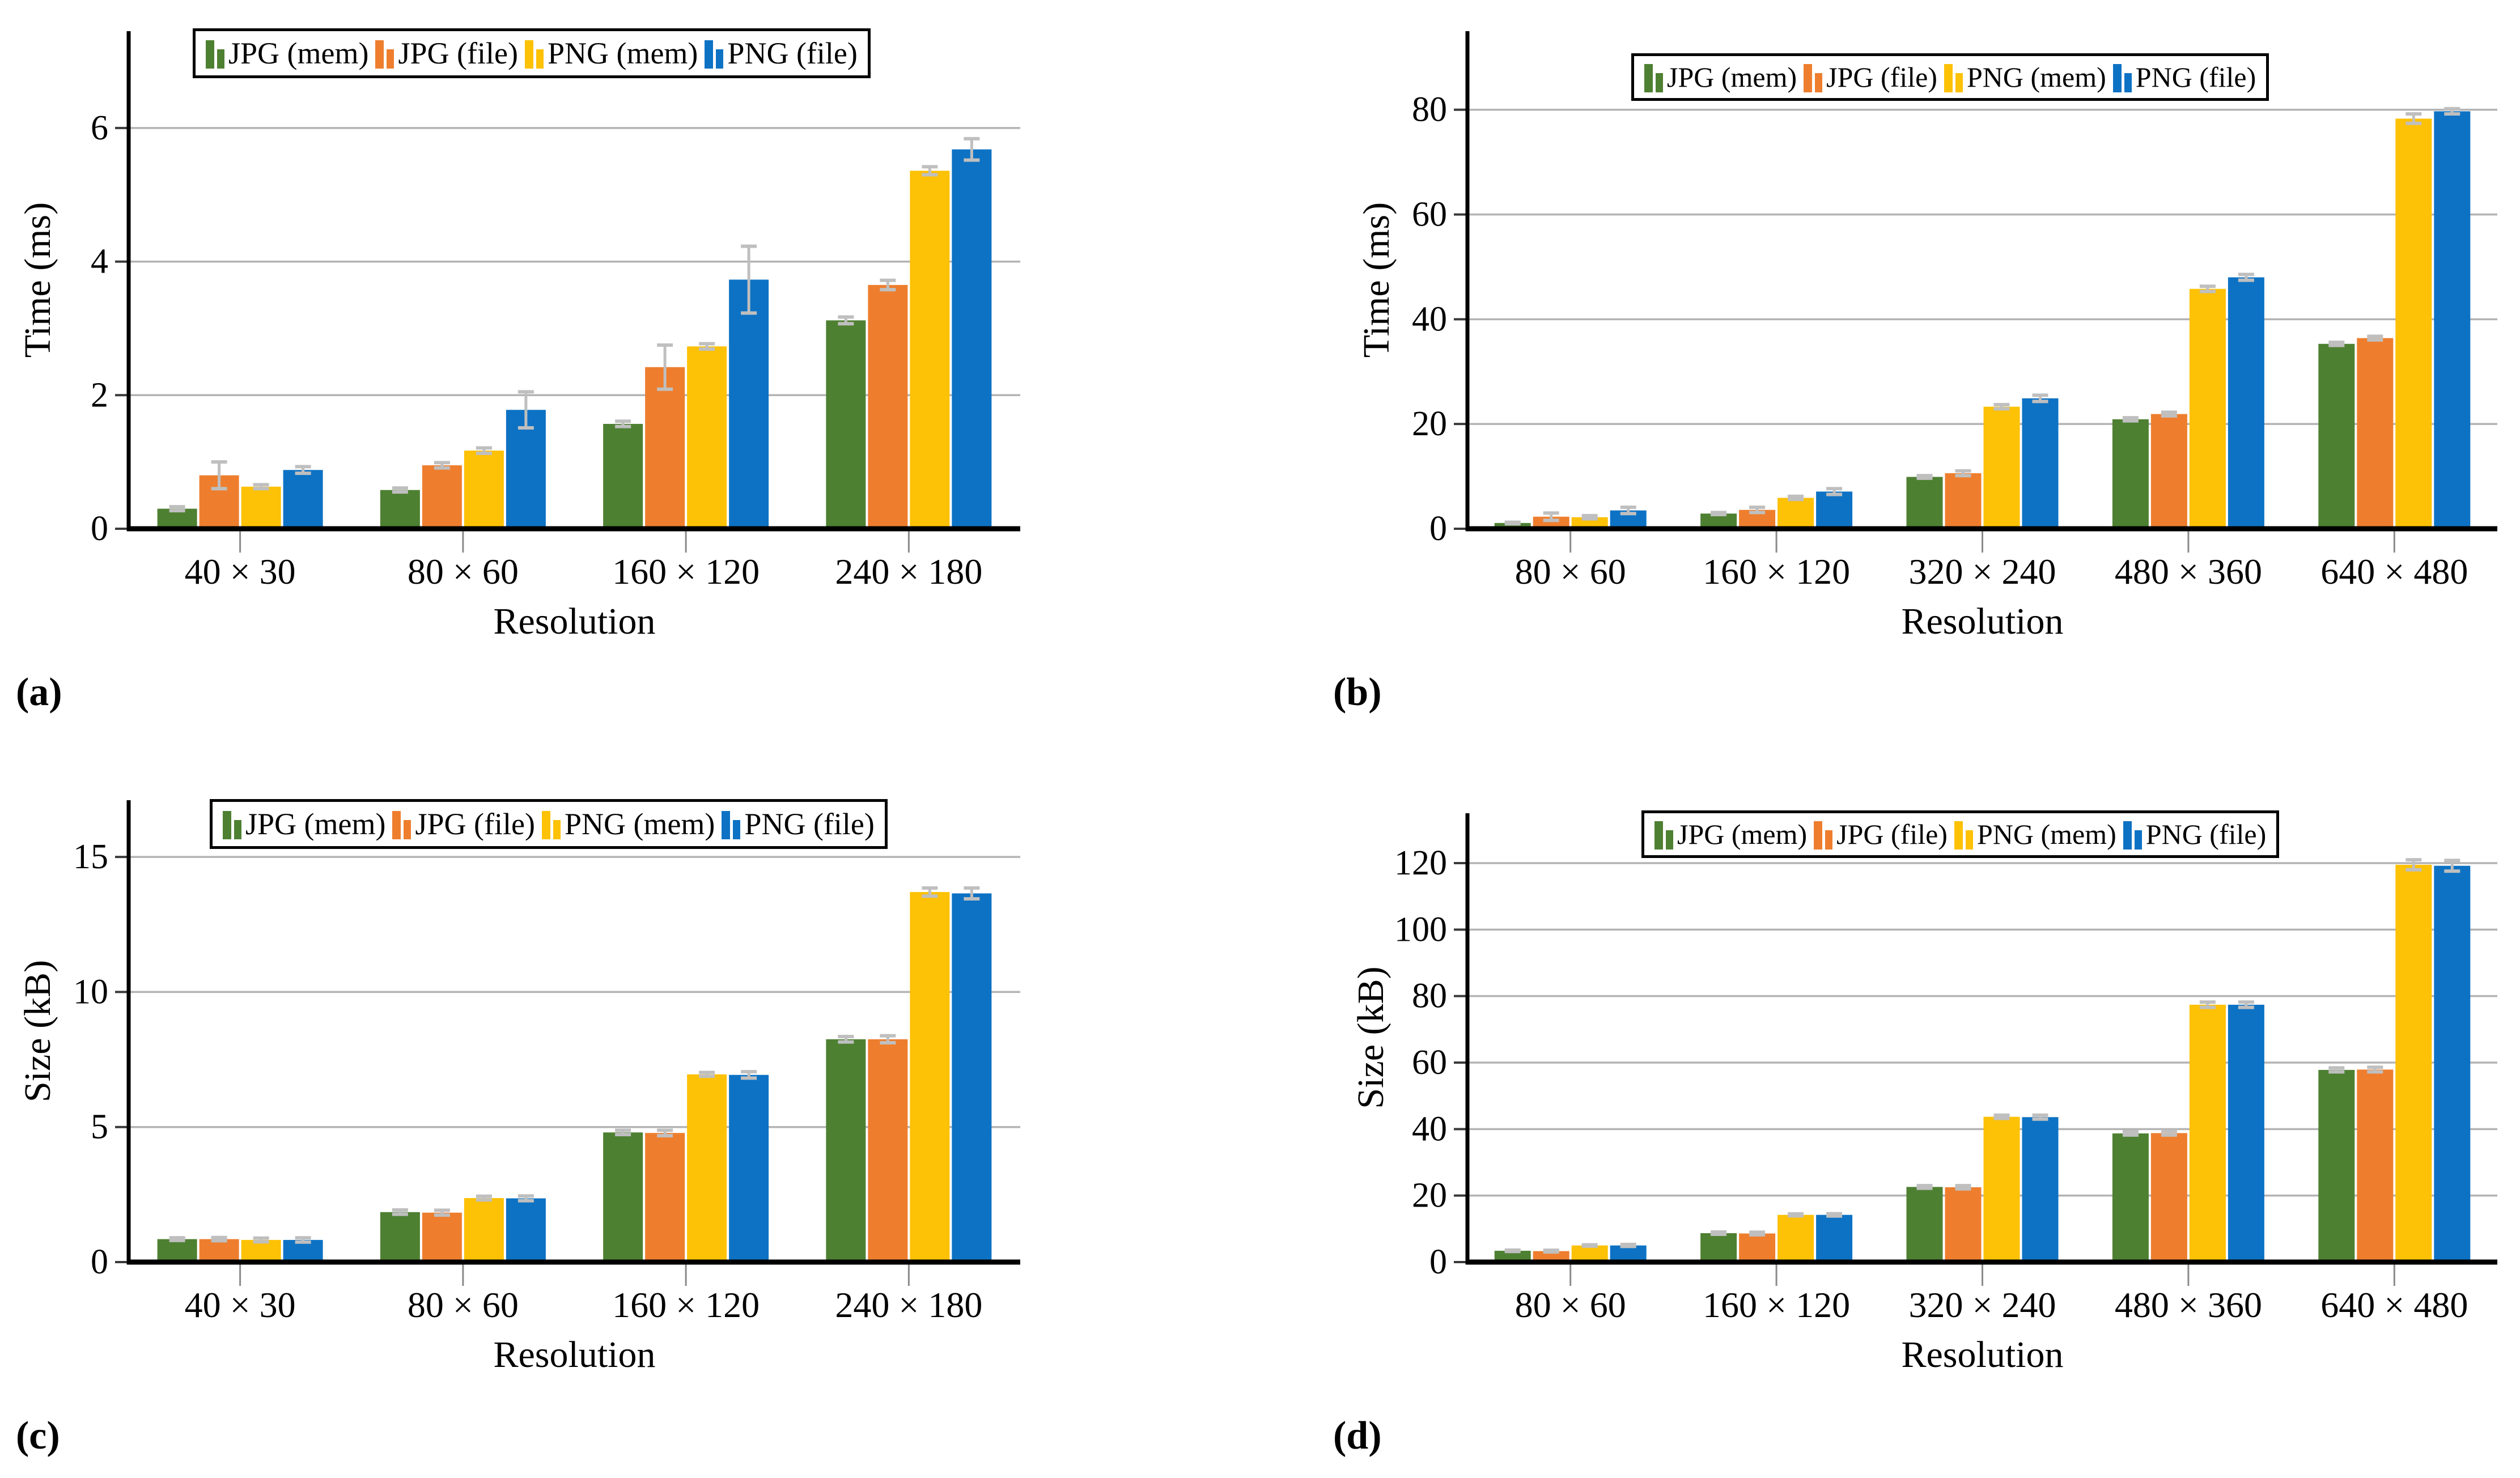 The height and width of the screenshot is (1478, 2520). What do you see at coordinates (622, 53) in the screenshot?
I see `legend-label: PNG (mem)` at bounding box center [622, 53].